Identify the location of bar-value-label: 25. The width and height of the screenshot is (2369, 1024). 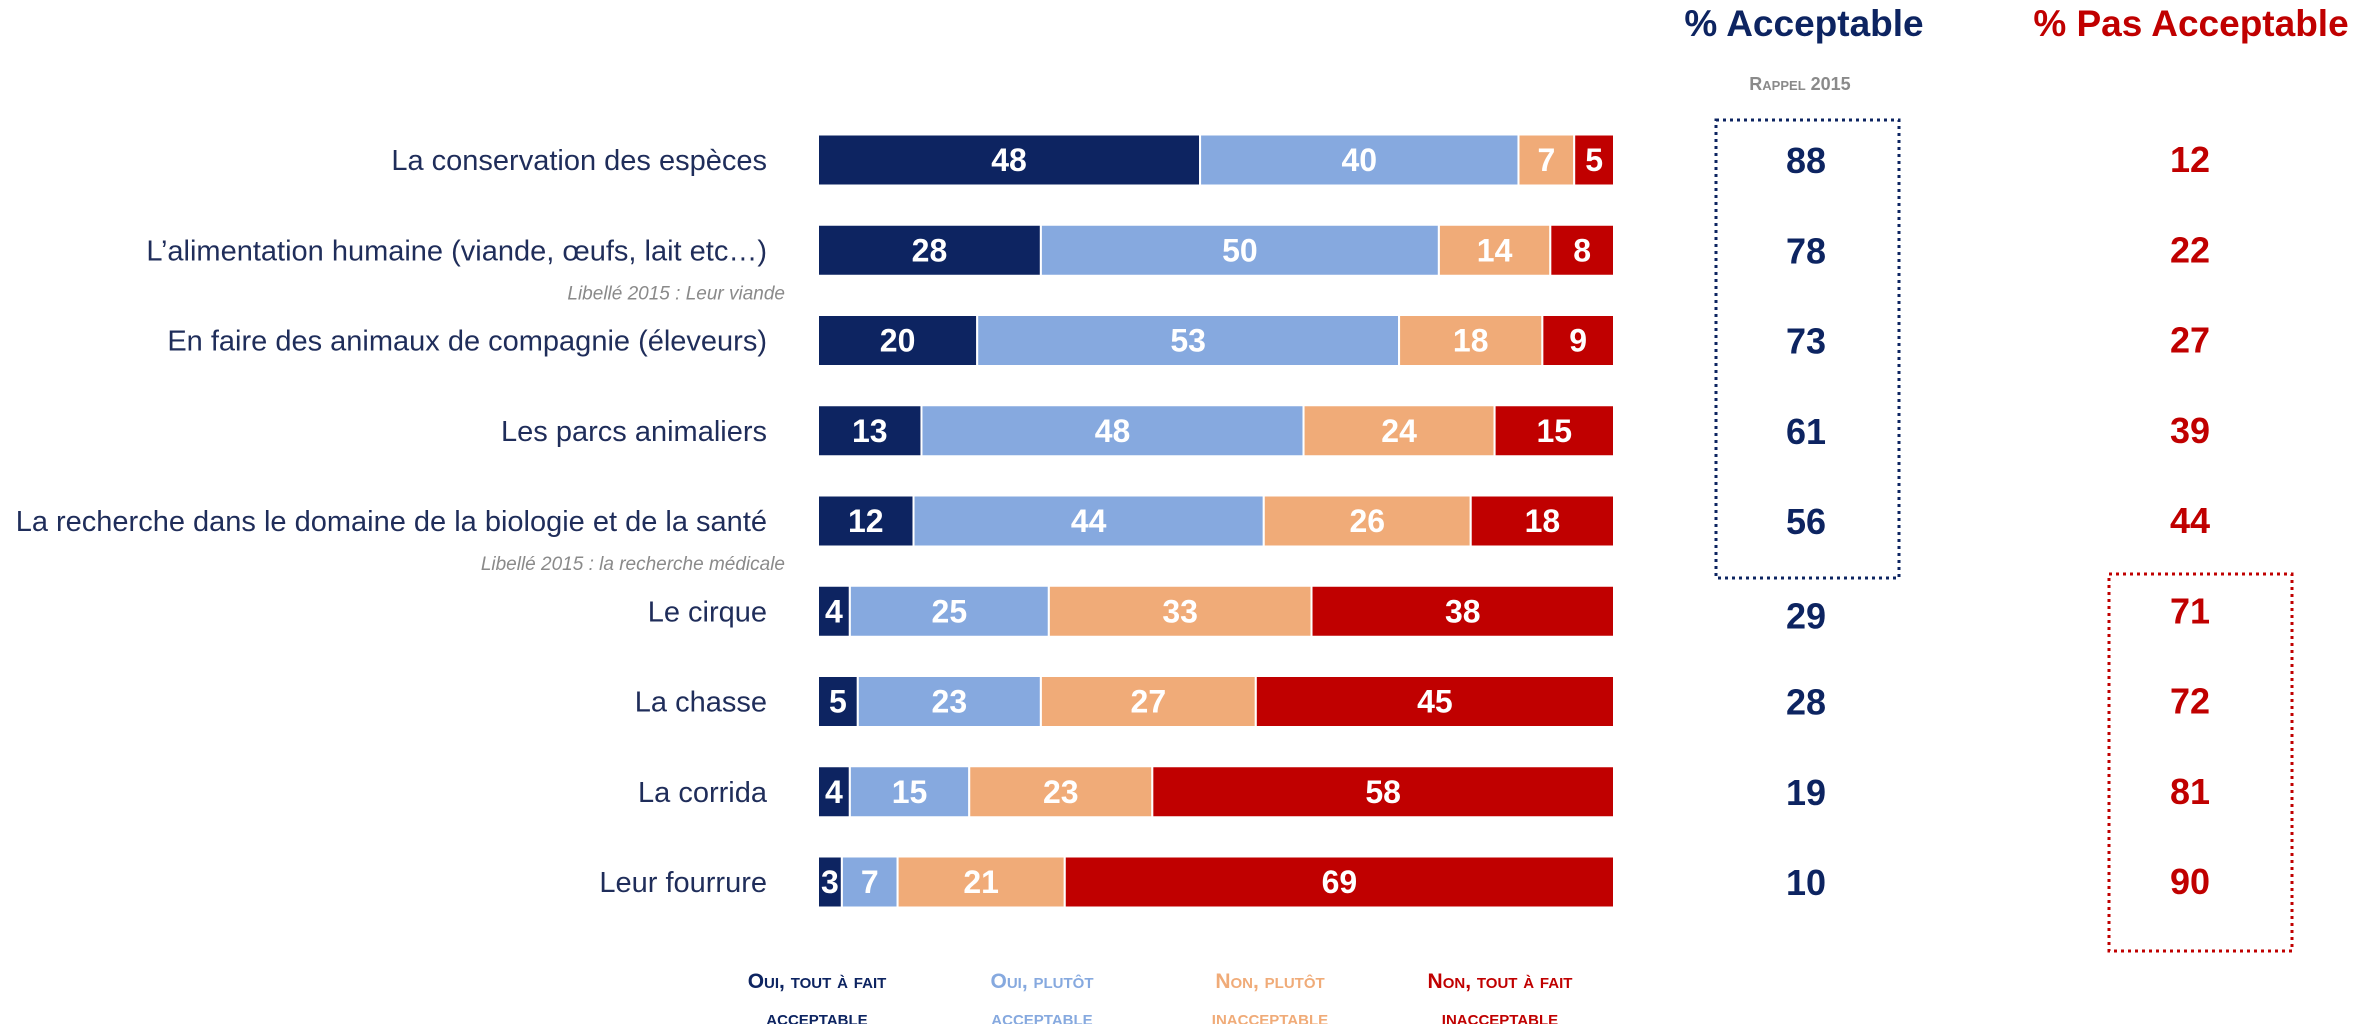
(950, 611).